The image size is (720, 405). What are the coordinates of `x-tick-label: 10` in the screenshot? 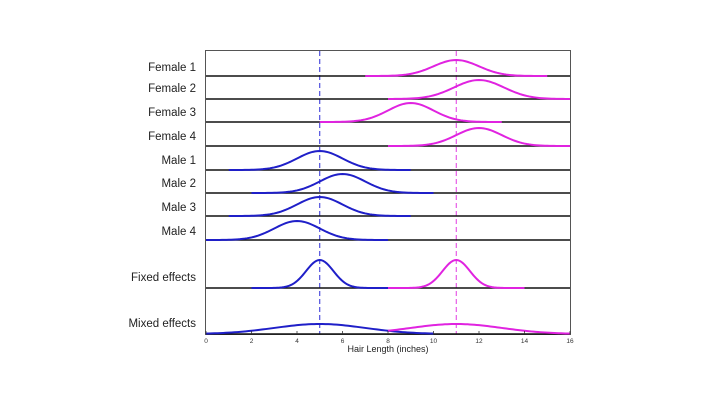 It's located at (434, 341).